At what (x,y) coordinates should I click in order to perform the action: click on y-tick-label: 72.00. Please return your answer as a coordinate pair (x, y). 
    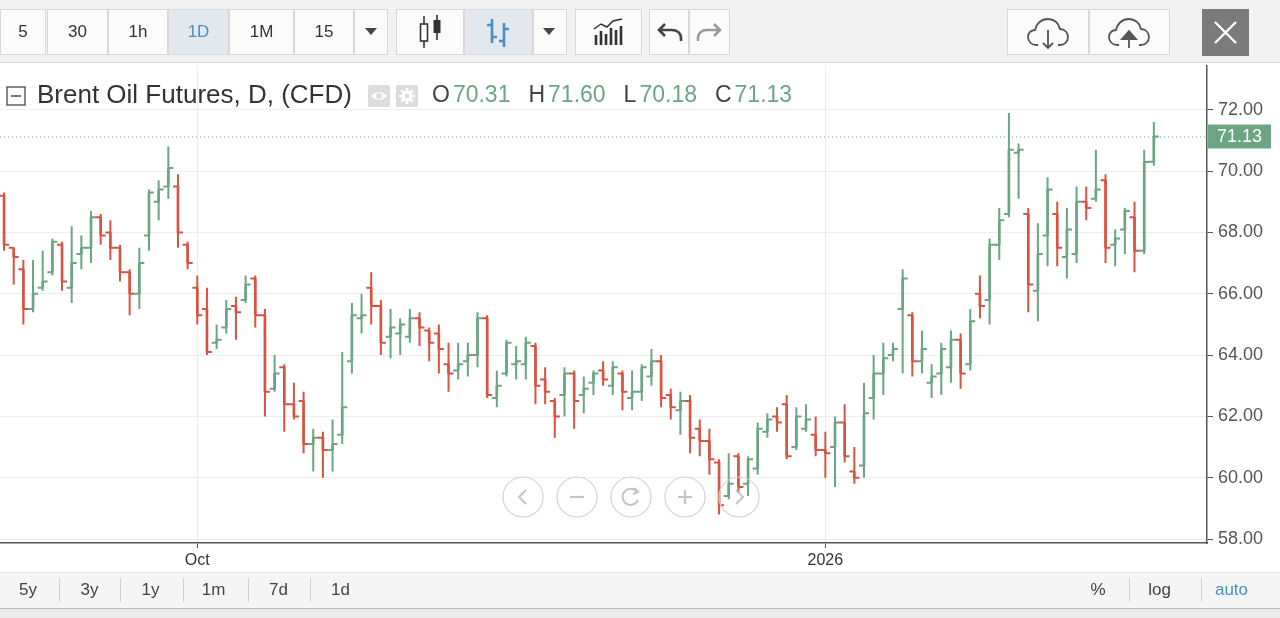
    Looking at the image, I should click on (1241, 108).